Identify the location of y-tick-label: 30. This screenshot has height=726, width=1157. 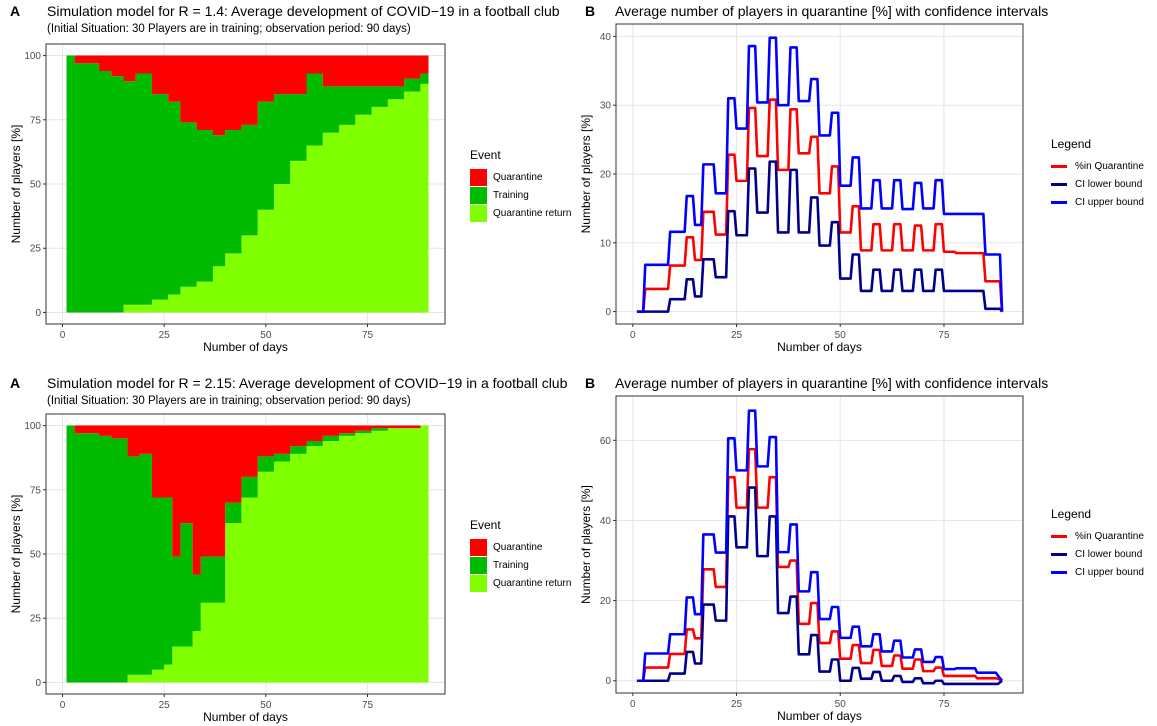
(606, 106).